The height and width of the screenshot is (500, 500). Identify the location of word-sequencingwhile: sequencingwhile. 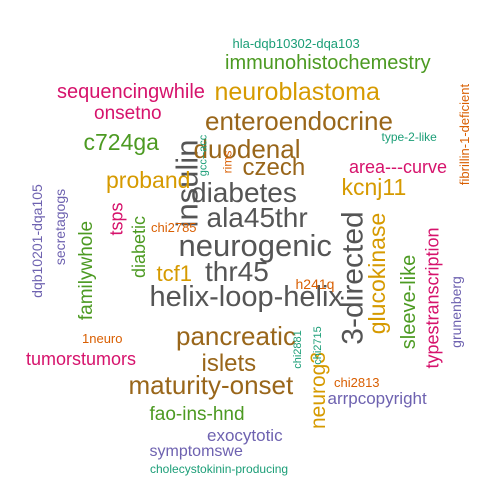
(131, 92).